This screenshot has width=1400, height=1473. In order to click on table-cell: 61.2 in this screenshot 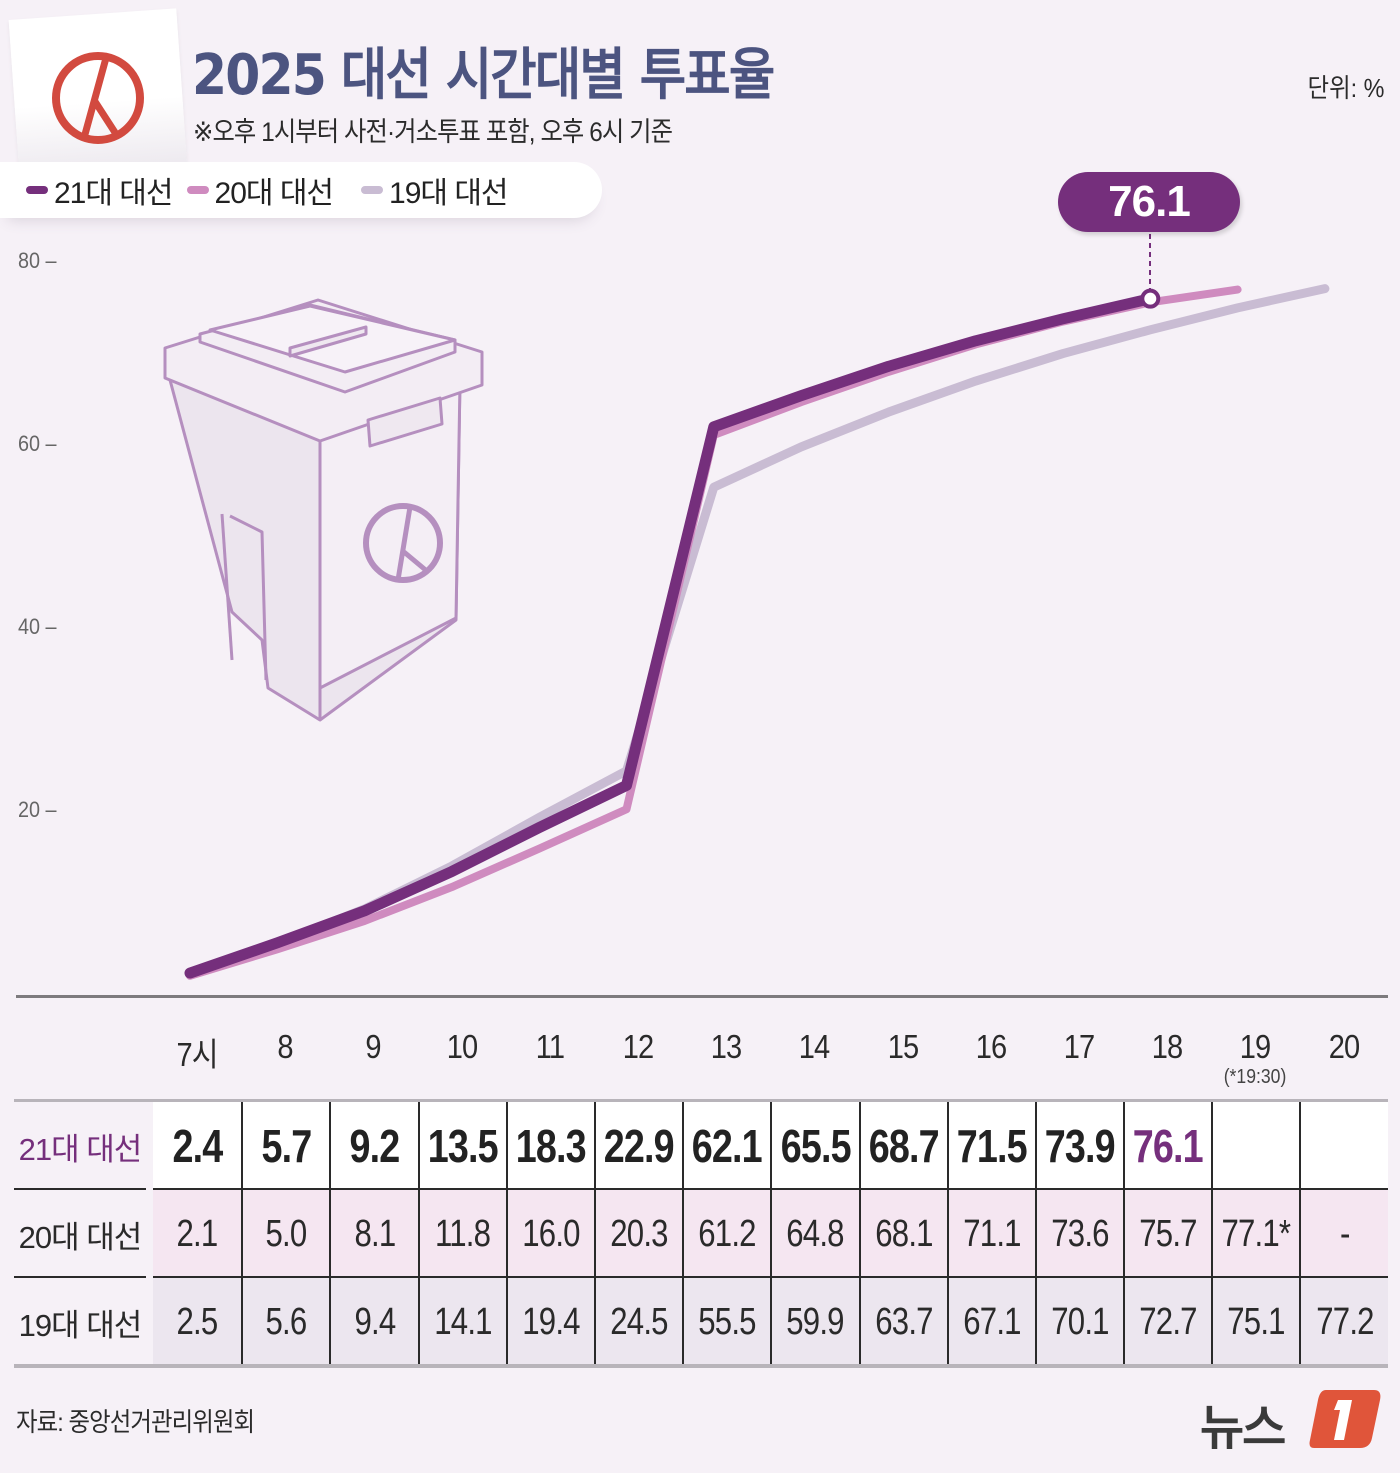, I will do `click(726, 1234)`.